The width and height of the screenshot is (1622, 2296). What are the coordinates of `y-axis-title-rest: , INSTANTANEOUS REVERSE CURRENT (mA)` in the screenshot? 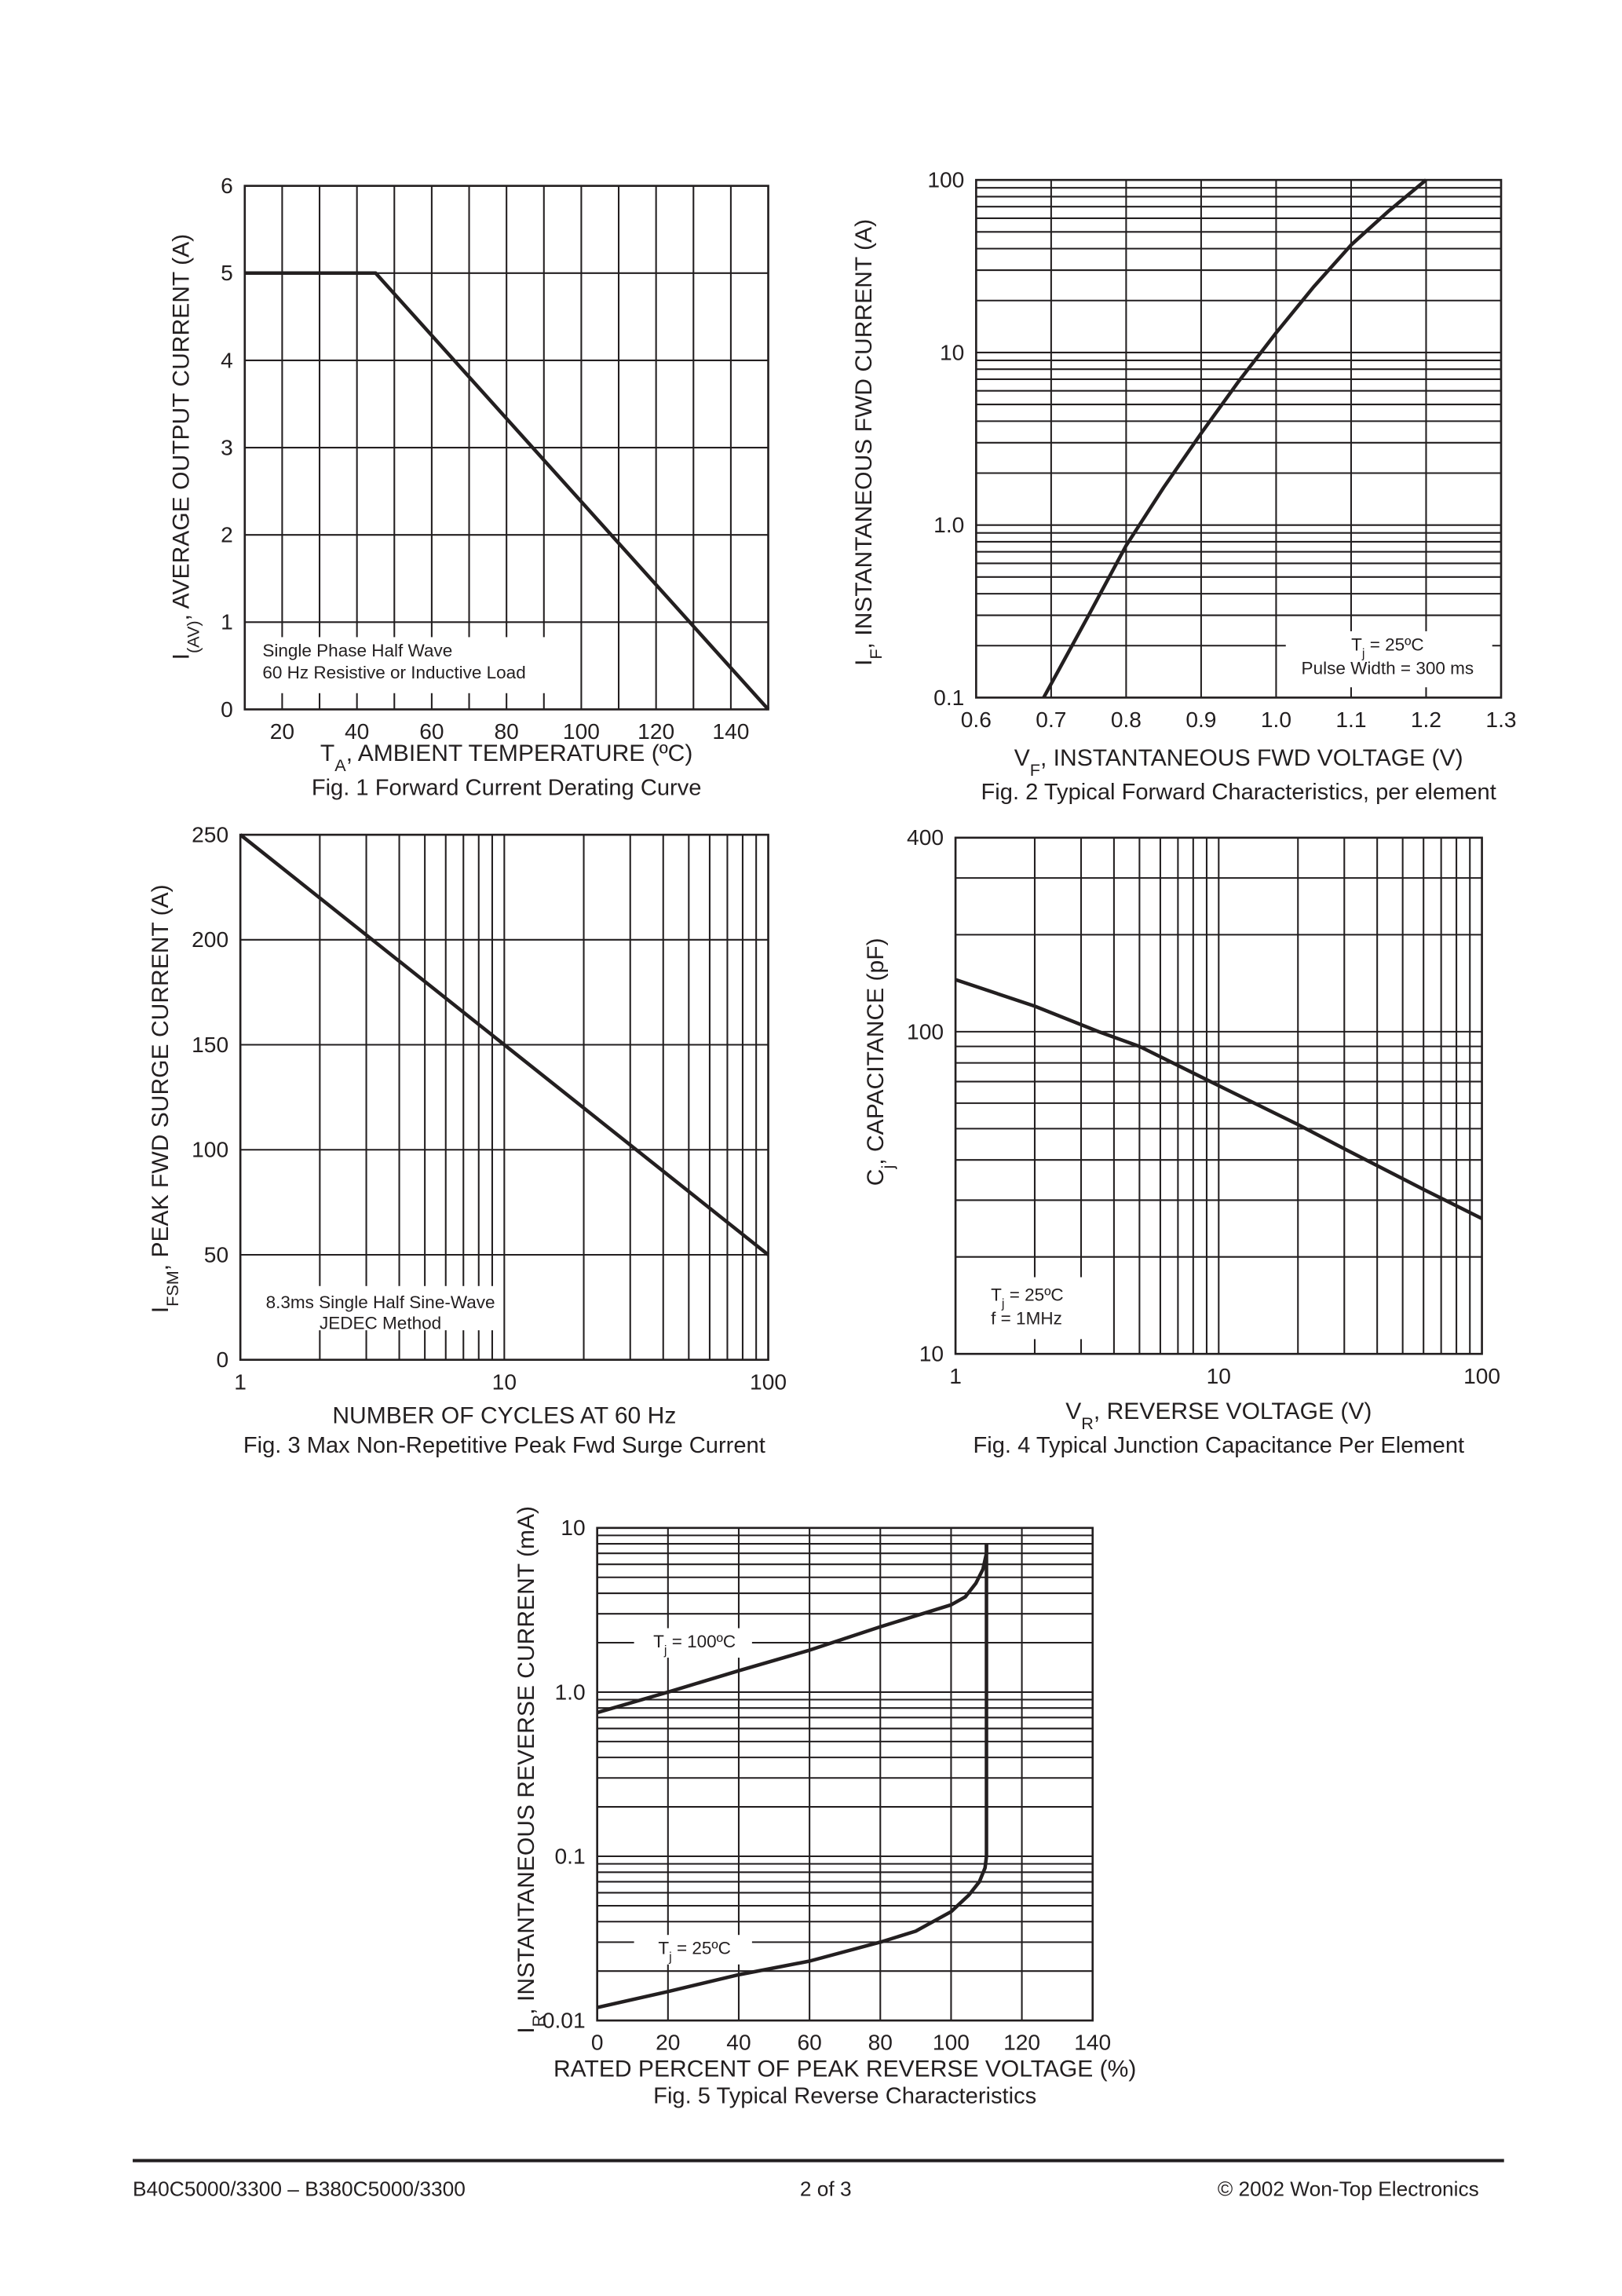 It's located at (526, 1761).